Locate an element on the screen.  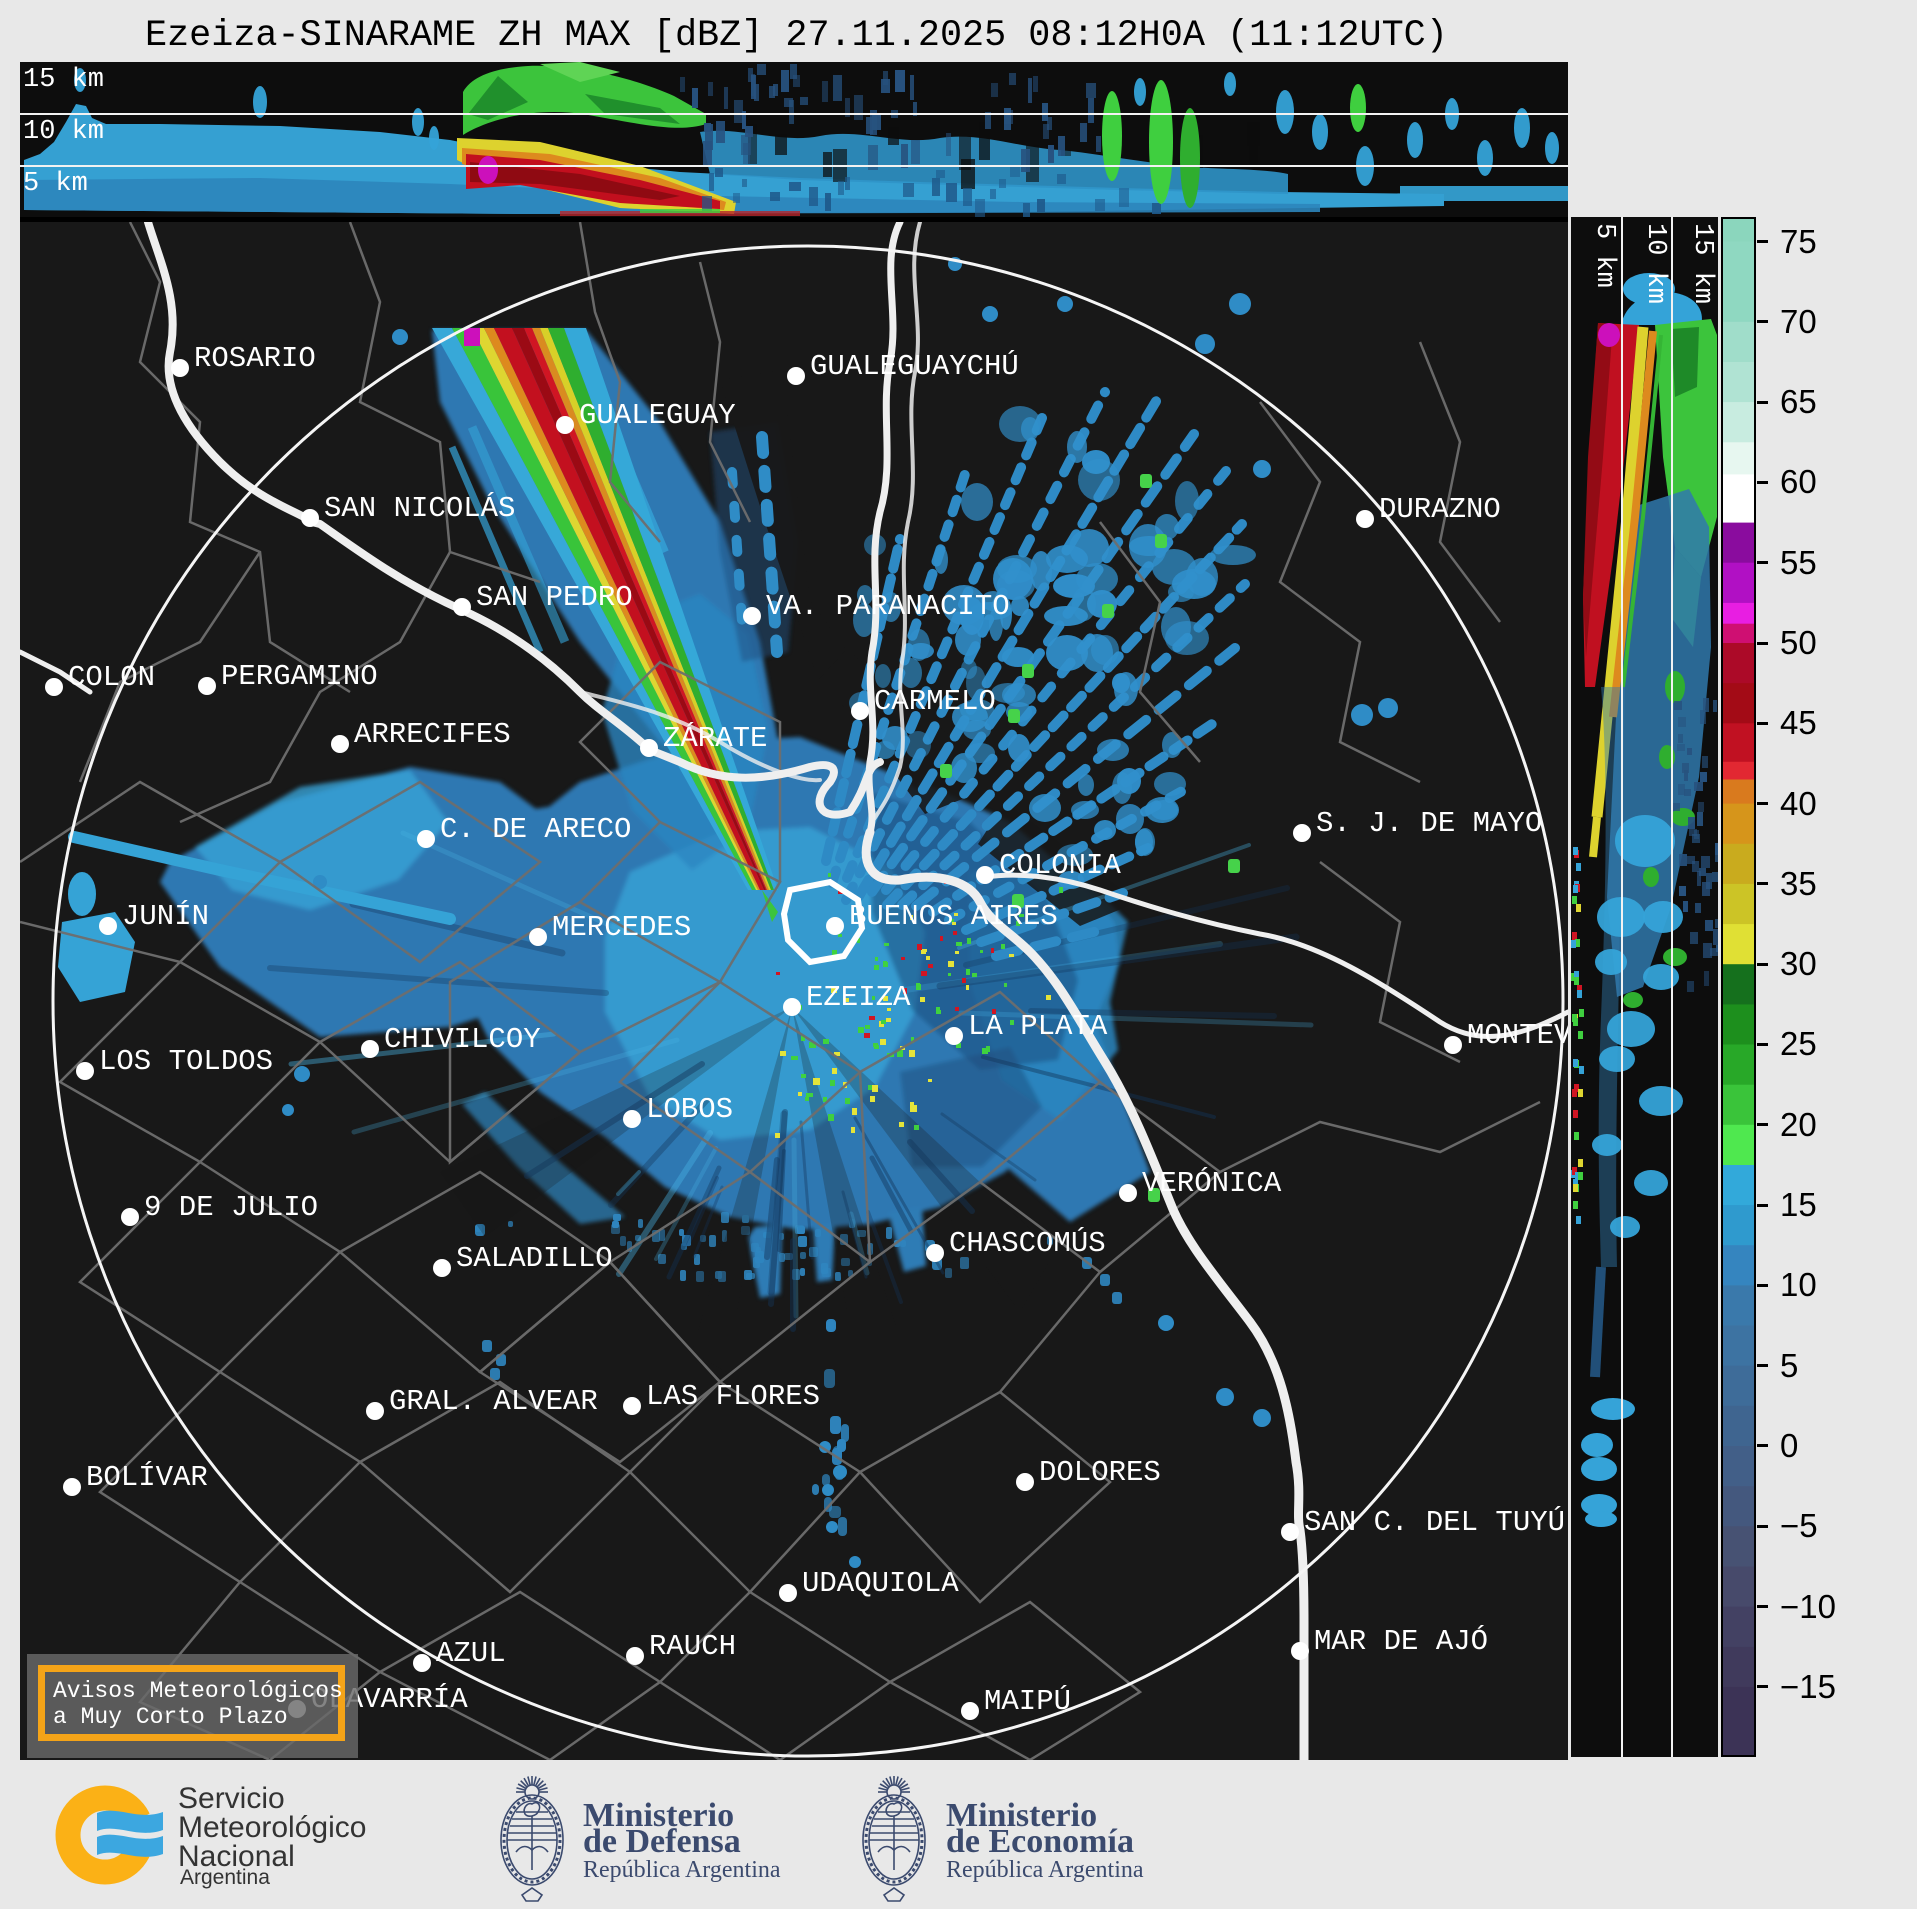
svg-text: VERÓNICA is located at coordinates (1212, 1183).